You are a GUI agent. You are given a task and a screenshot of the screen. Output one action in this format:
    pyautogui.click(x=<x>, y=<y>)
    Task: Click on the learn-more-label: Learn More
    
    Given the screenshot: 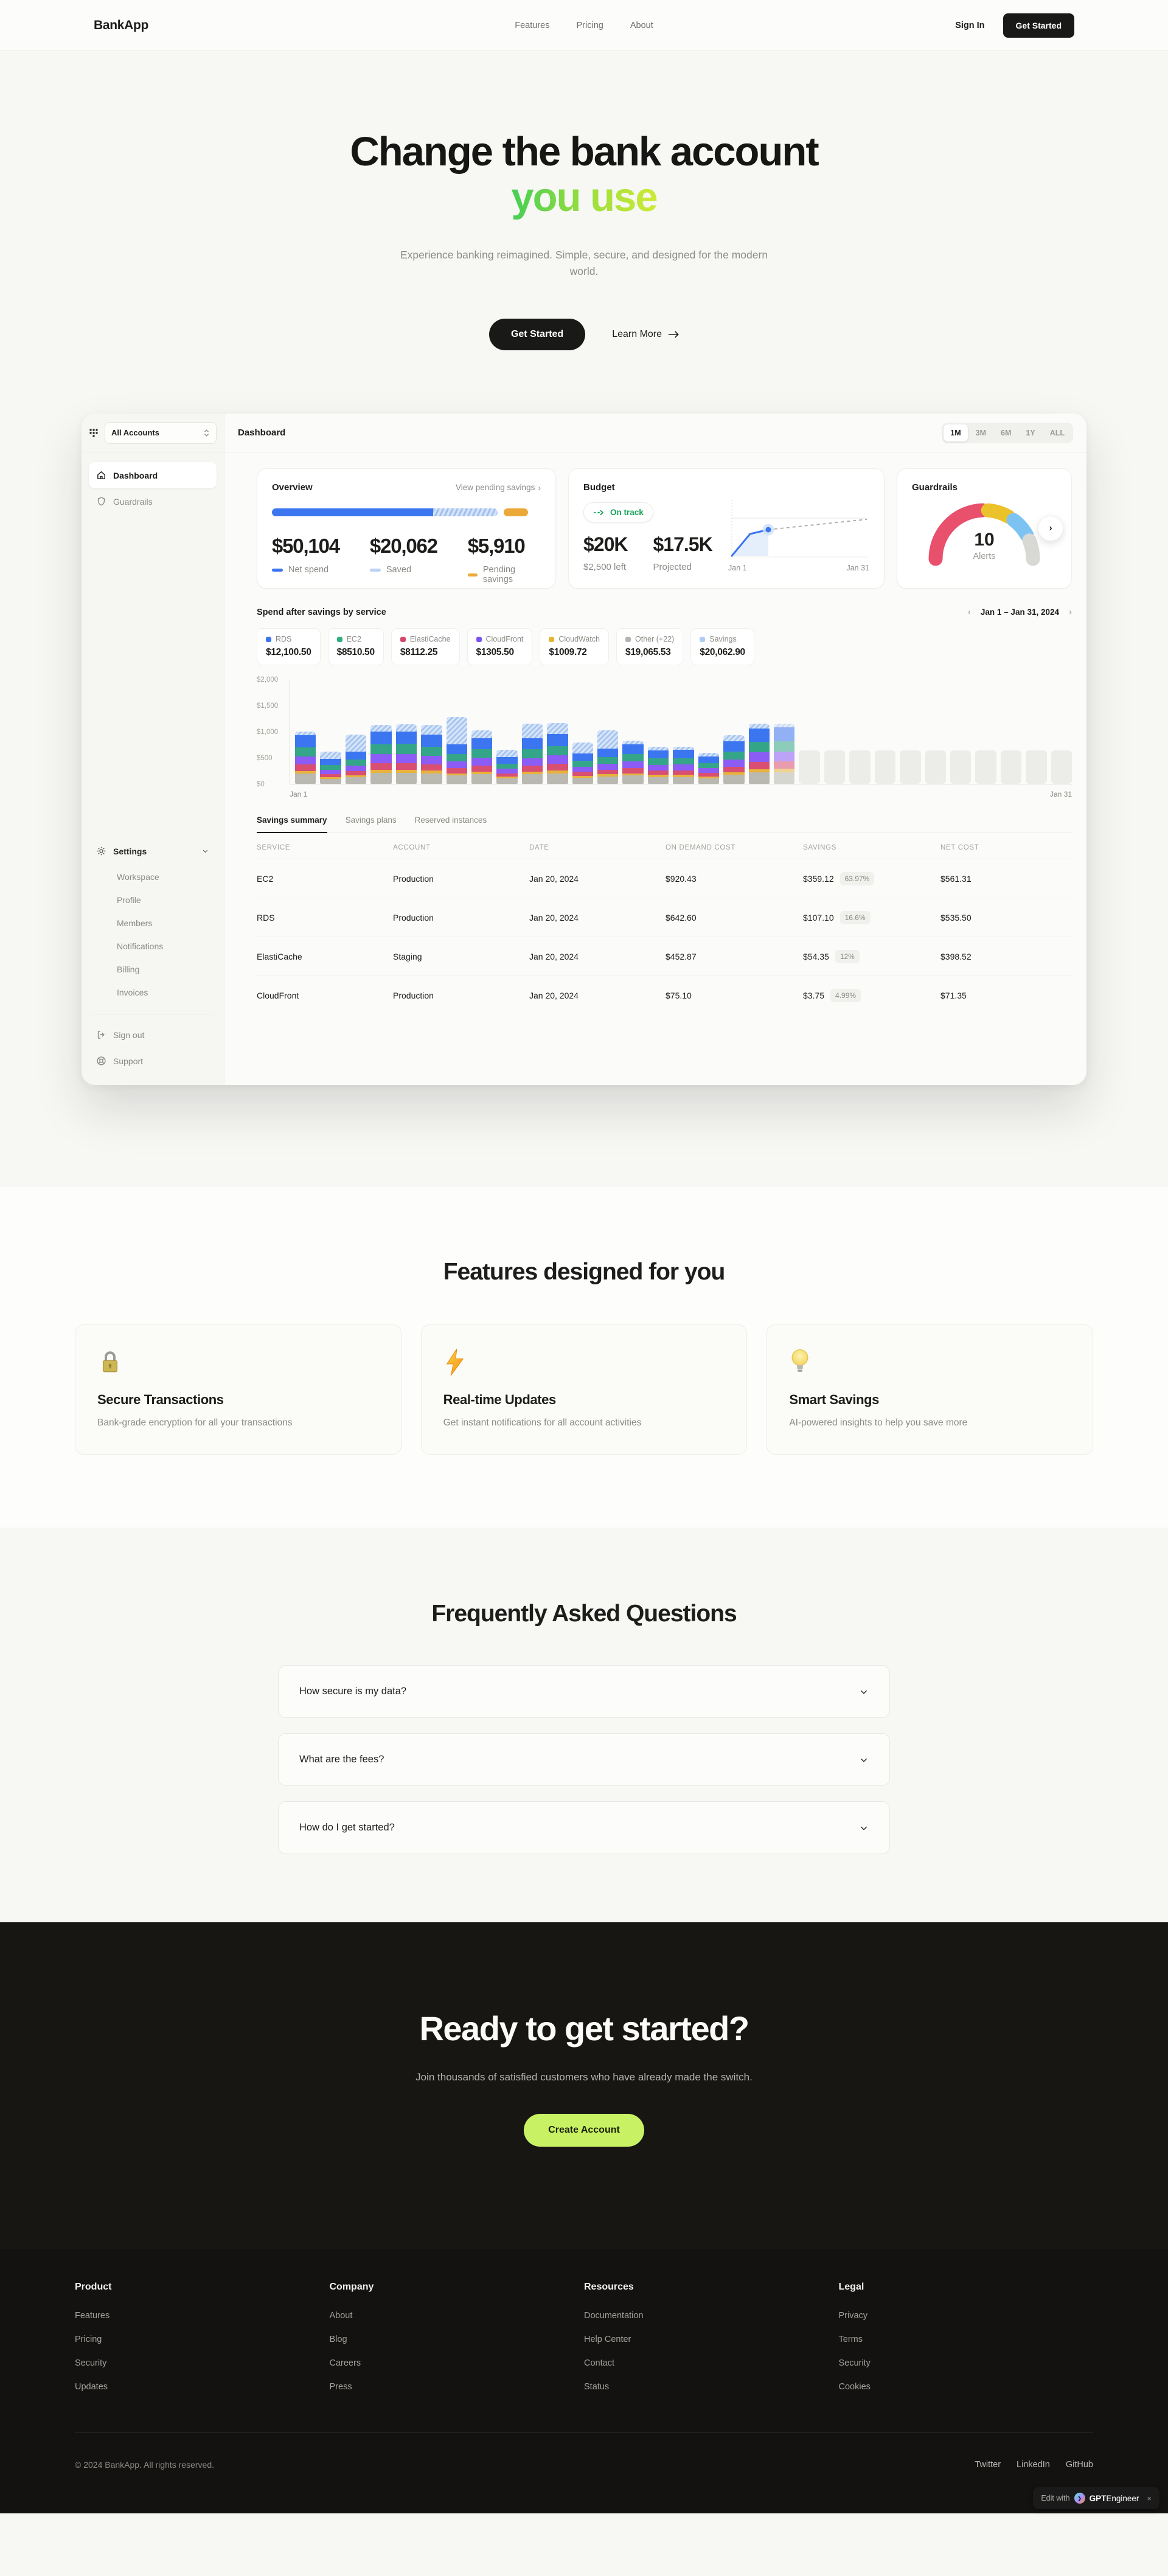 What is the action you would take?
    pyautogui.click(x=637, y=334)
    